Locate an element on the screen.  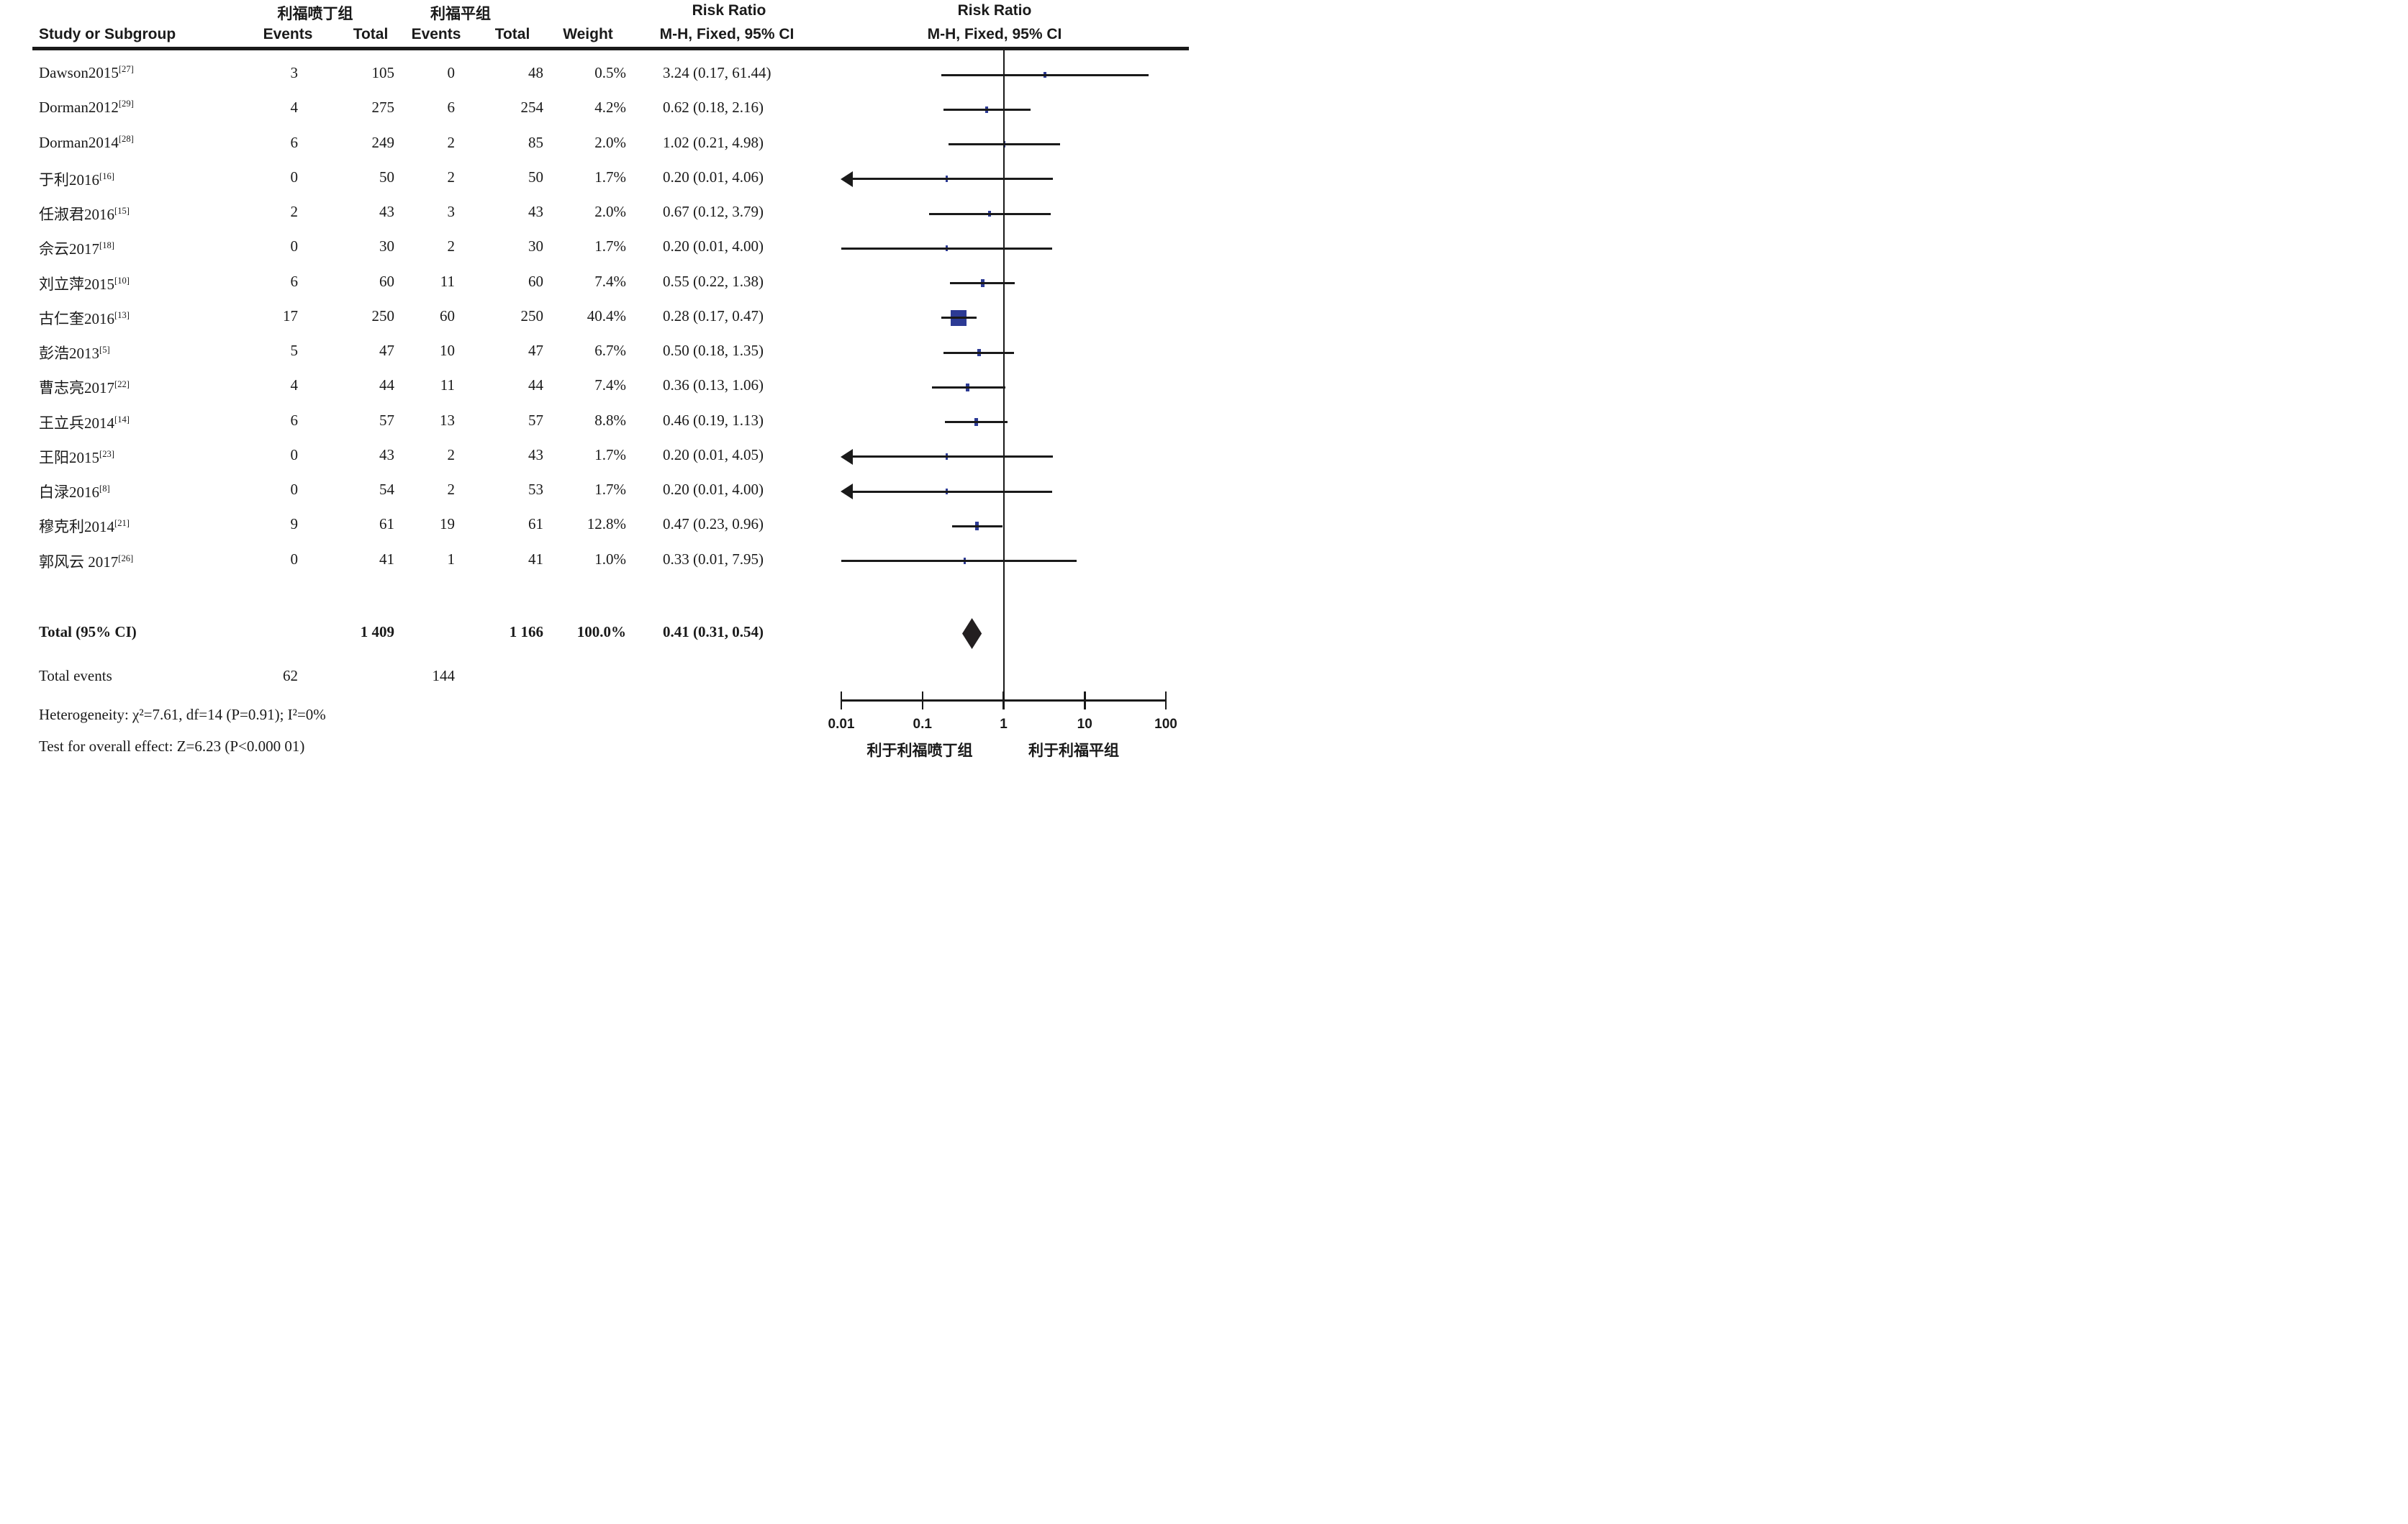
total-row-label: Total (95% CI) is located at coordinates (88, 632).